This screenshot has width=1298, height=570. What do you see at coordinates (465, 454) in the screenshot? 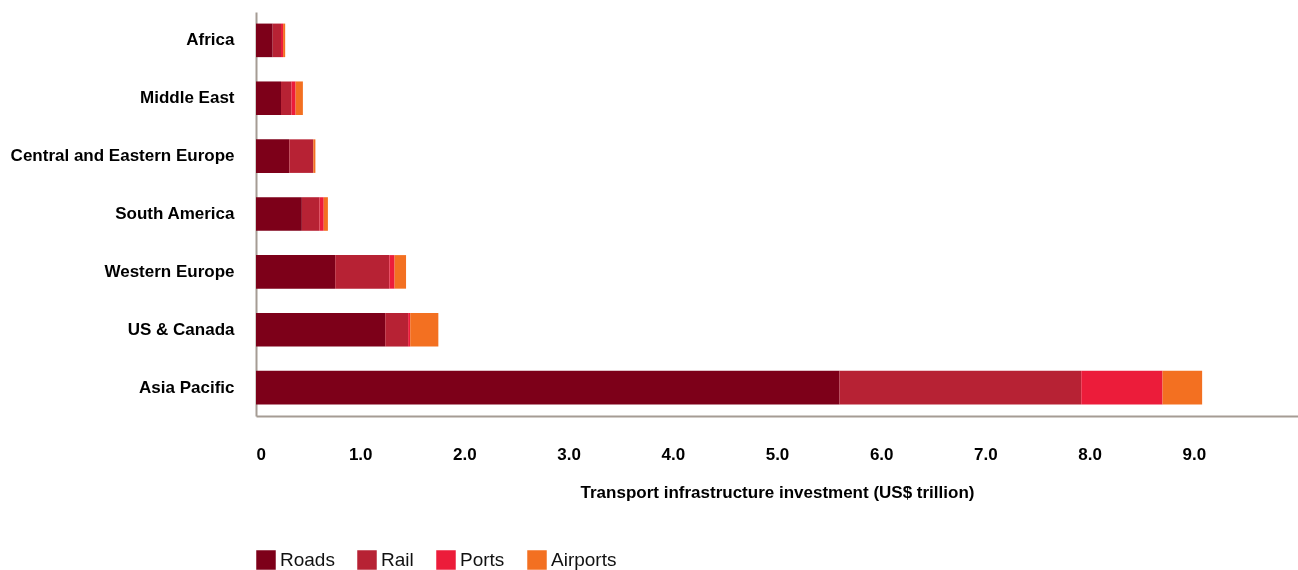
I see `x-tick-label: 2.0` at bounding box center [465, 454].